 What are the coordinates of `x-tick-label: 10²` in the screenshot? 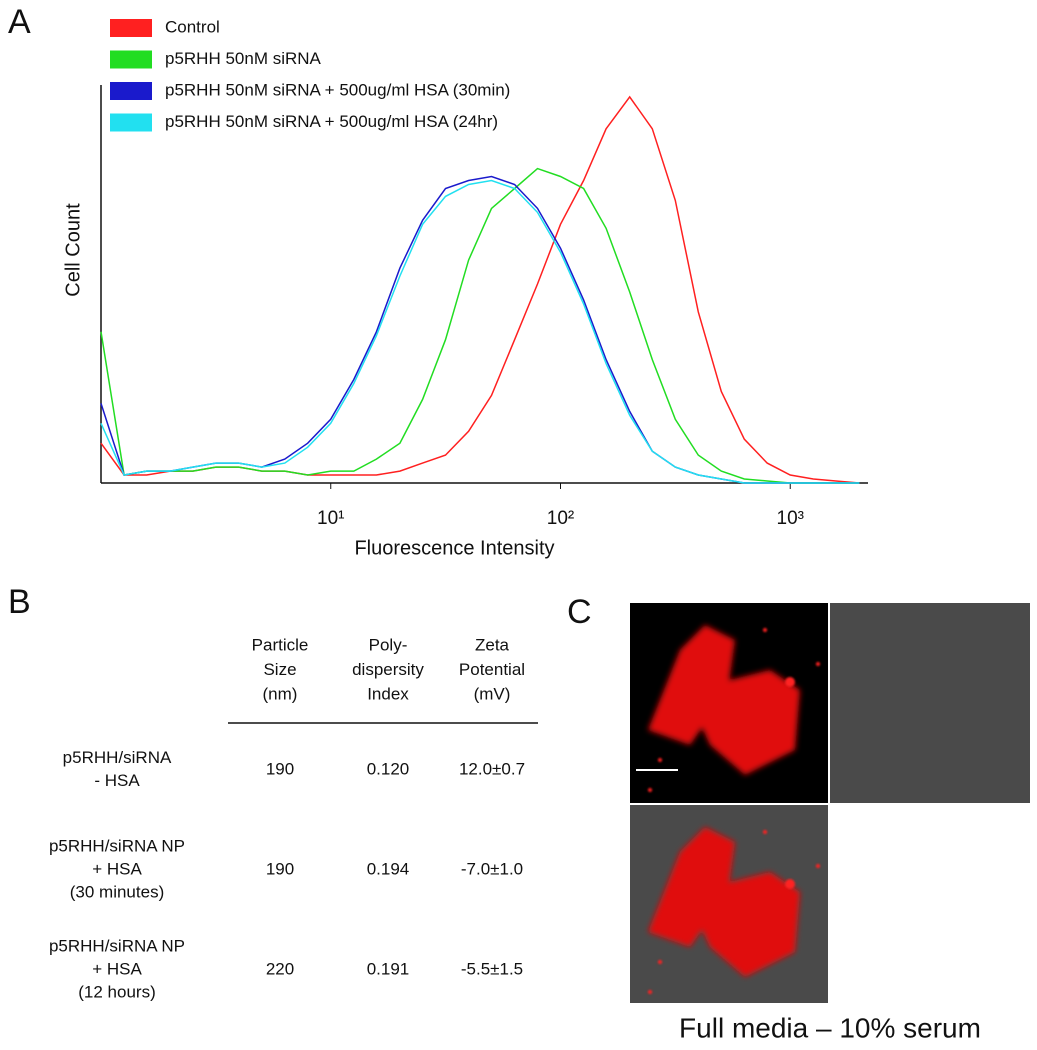 It's located at (560, 518).